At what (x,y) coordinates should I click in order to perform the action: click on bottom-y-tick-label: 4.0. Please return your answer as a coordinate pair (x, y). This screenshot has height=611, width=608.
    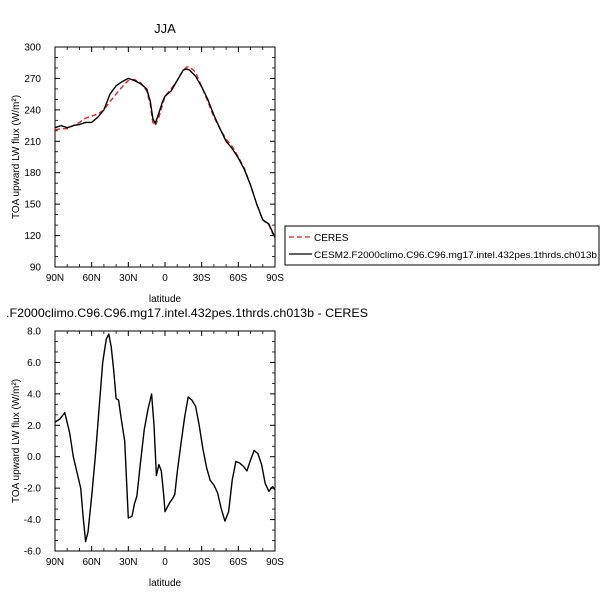
    Looking at the image, I should click on (34, 394).